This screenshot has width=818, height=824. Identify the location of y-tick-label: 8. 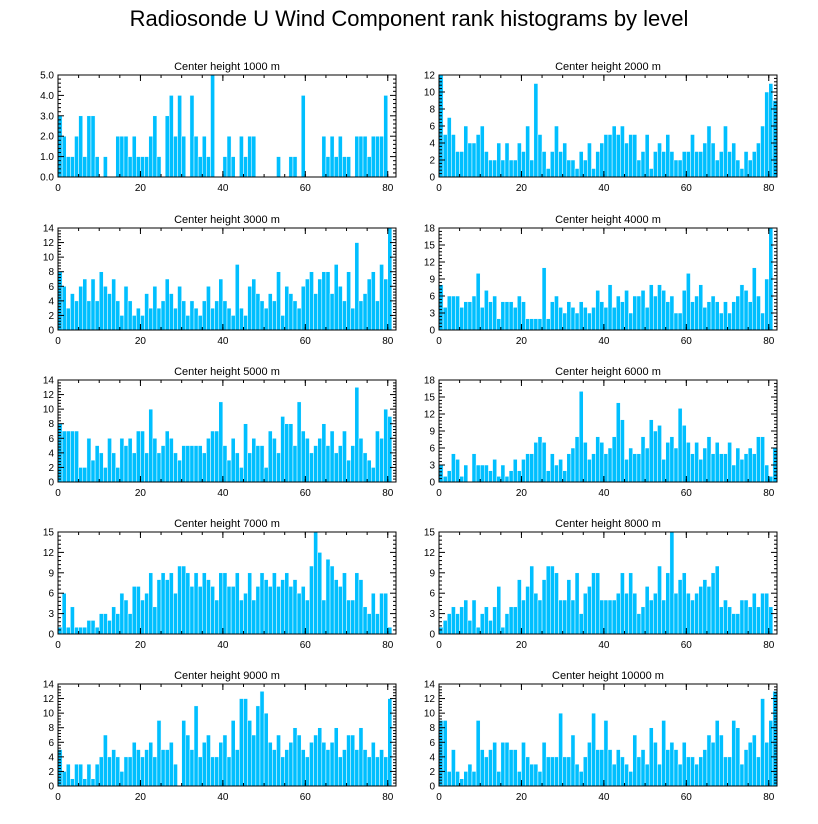
(51, 424).